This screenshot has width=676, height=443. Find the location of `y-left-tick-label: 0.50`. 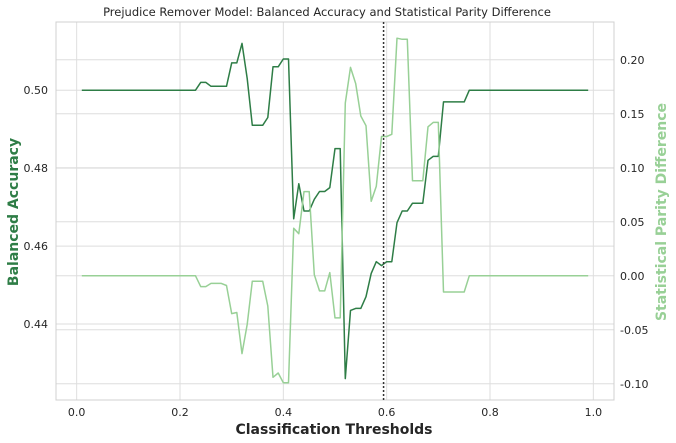

y-left-tick-label: 0.50 is located at coordinates (36, 90).